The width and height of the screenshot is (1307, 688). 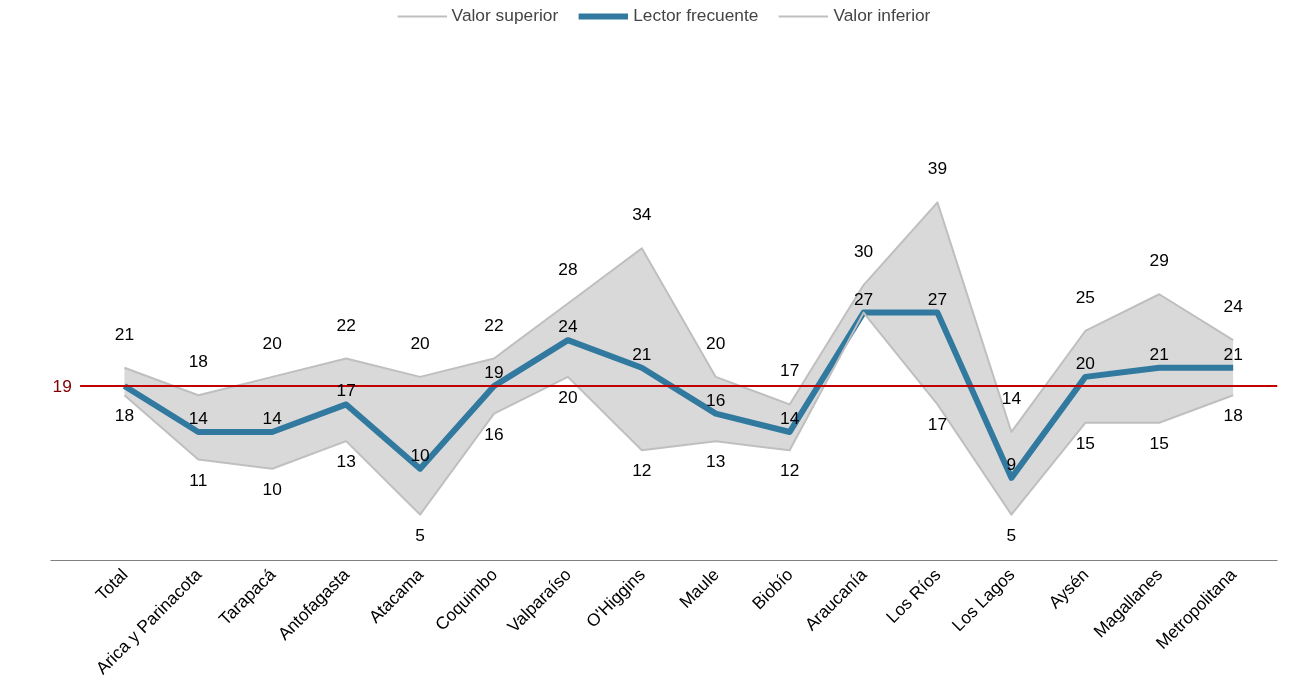 I want to click on data-label: 19, so click(x=494, y=372).